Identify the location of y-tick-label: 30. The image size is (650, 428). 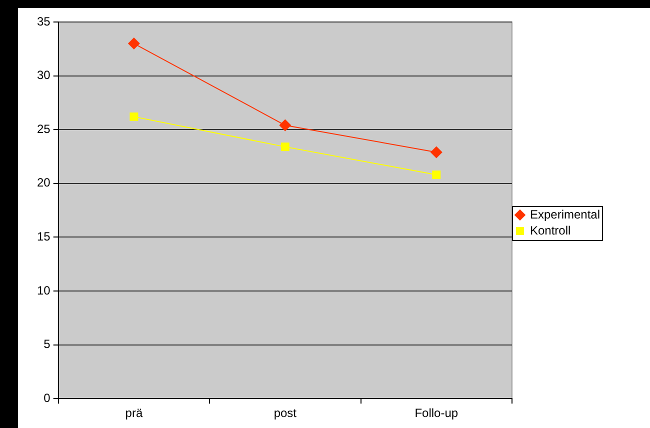
(43, 75).